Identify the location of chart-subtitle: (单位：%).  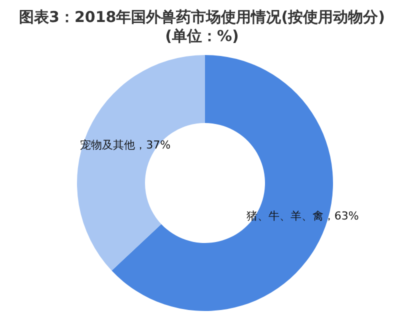
(202, 36).